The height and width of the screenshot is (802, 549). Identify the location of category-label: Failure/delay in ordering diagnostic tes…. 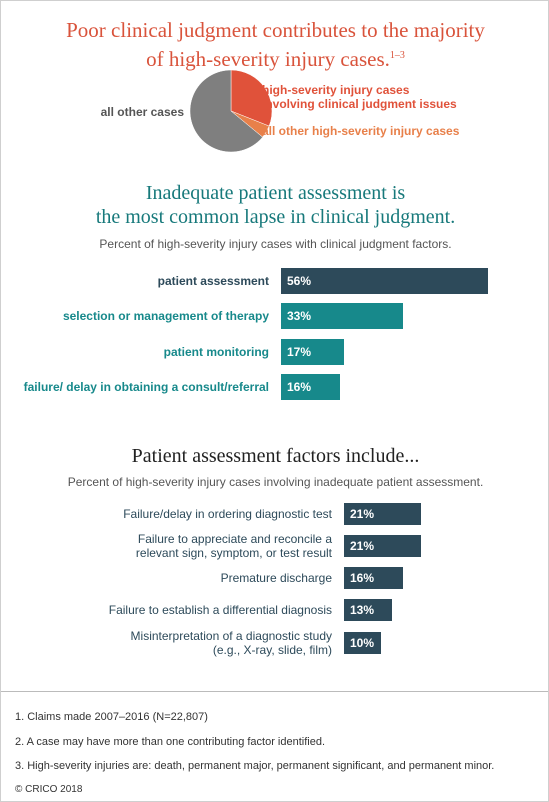
(227, 514).